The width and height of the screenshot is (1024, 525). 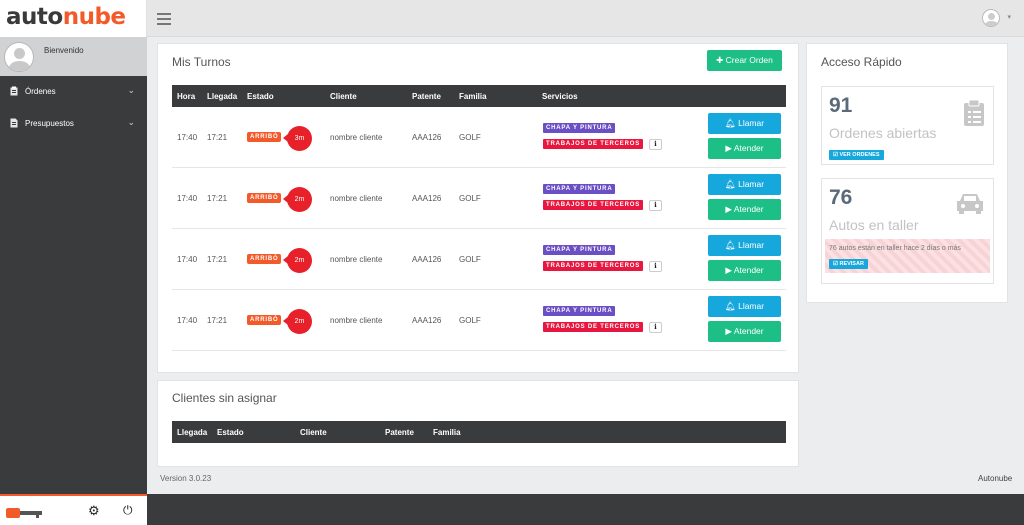 I want to click on sidebar-item-label: Órdenes, so click(x=40, y=91).